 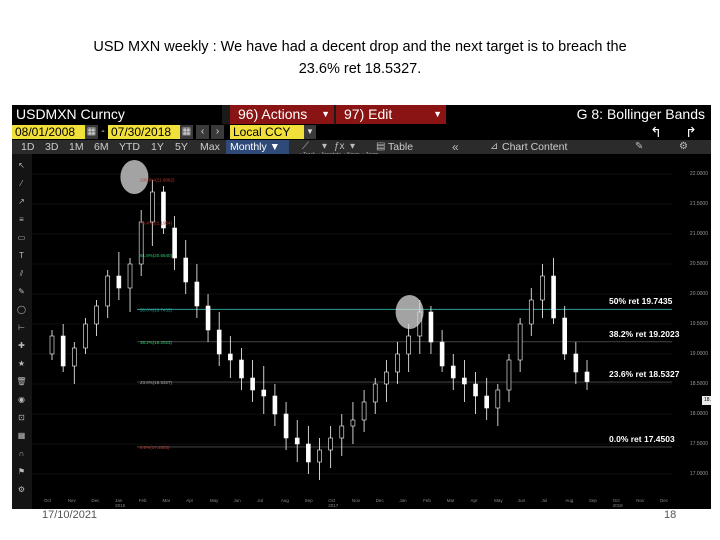 What do you see at coordinates (273, 114) in the screenshot?
I see `actions-label: 96) Actions` at bounding box center [273, 114].